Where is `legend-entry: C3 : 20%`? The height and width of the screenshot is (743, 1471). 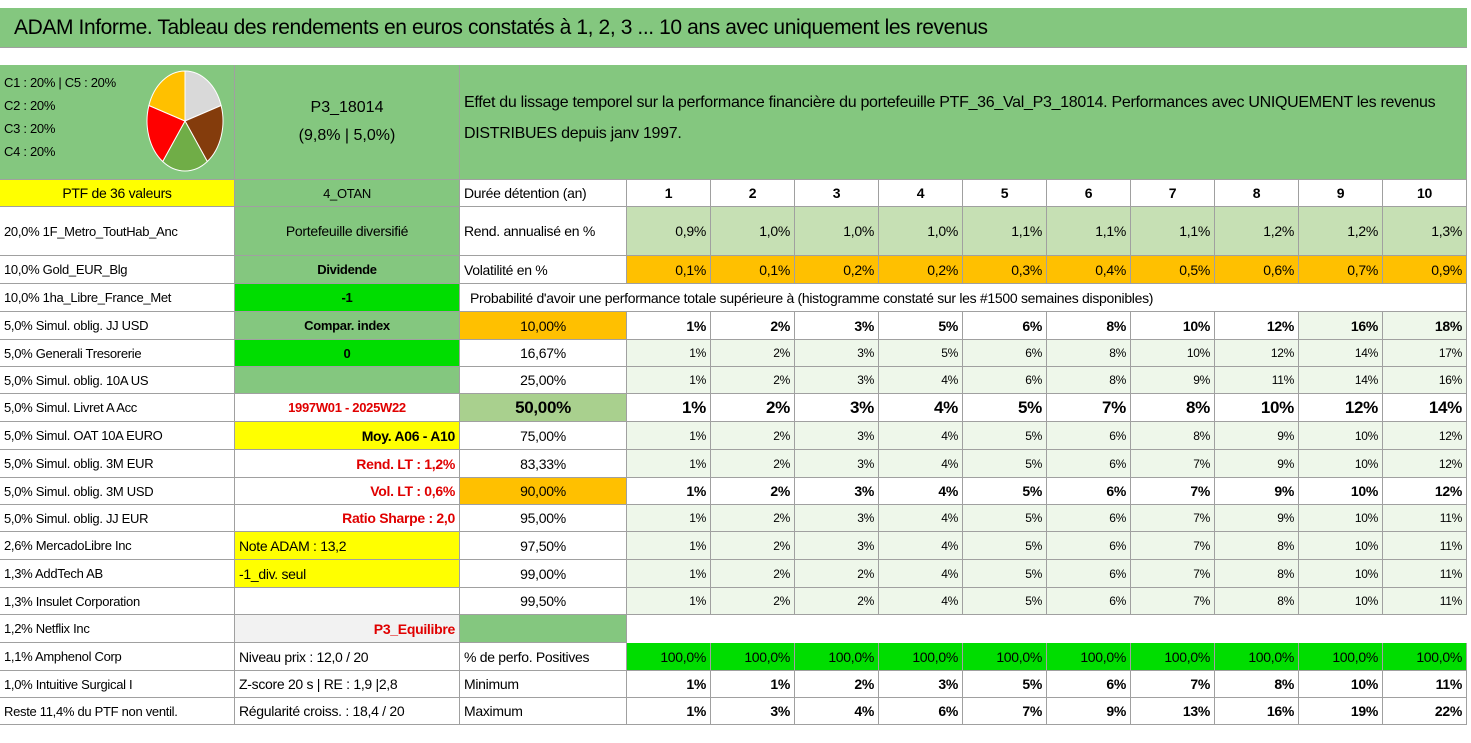
legend-entry: C3 : 20% is located at coordinates (30, 128).